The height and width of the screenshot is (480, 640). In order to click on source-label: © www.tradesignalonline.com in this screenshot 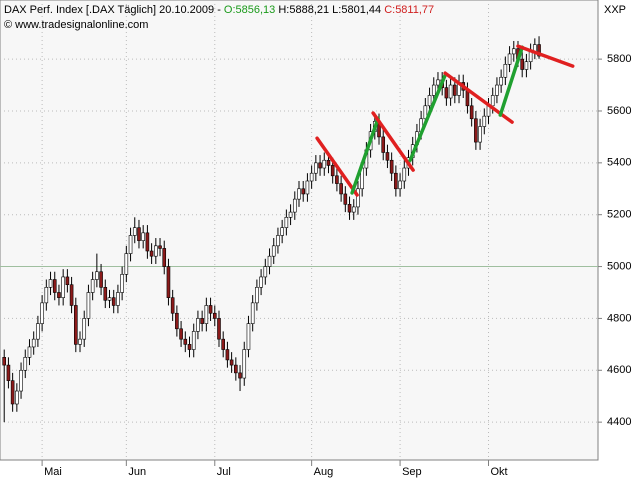, I will do `click(76, 25)`.